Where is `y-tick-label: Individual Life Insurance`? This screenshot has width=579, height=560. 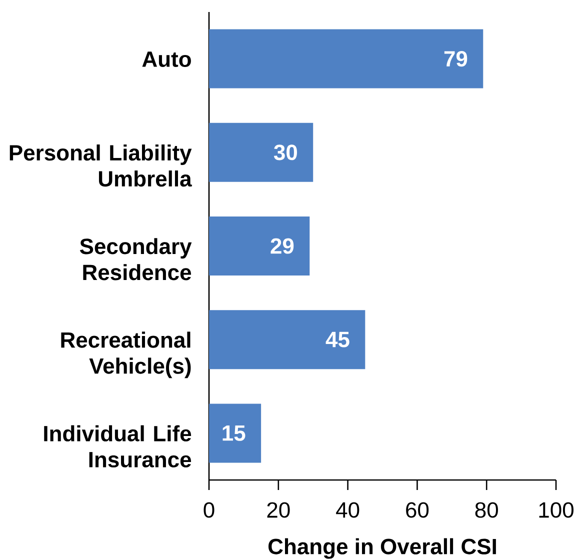 y-tick-label: Individual Life Insurance is located at coordinates (118, 446).